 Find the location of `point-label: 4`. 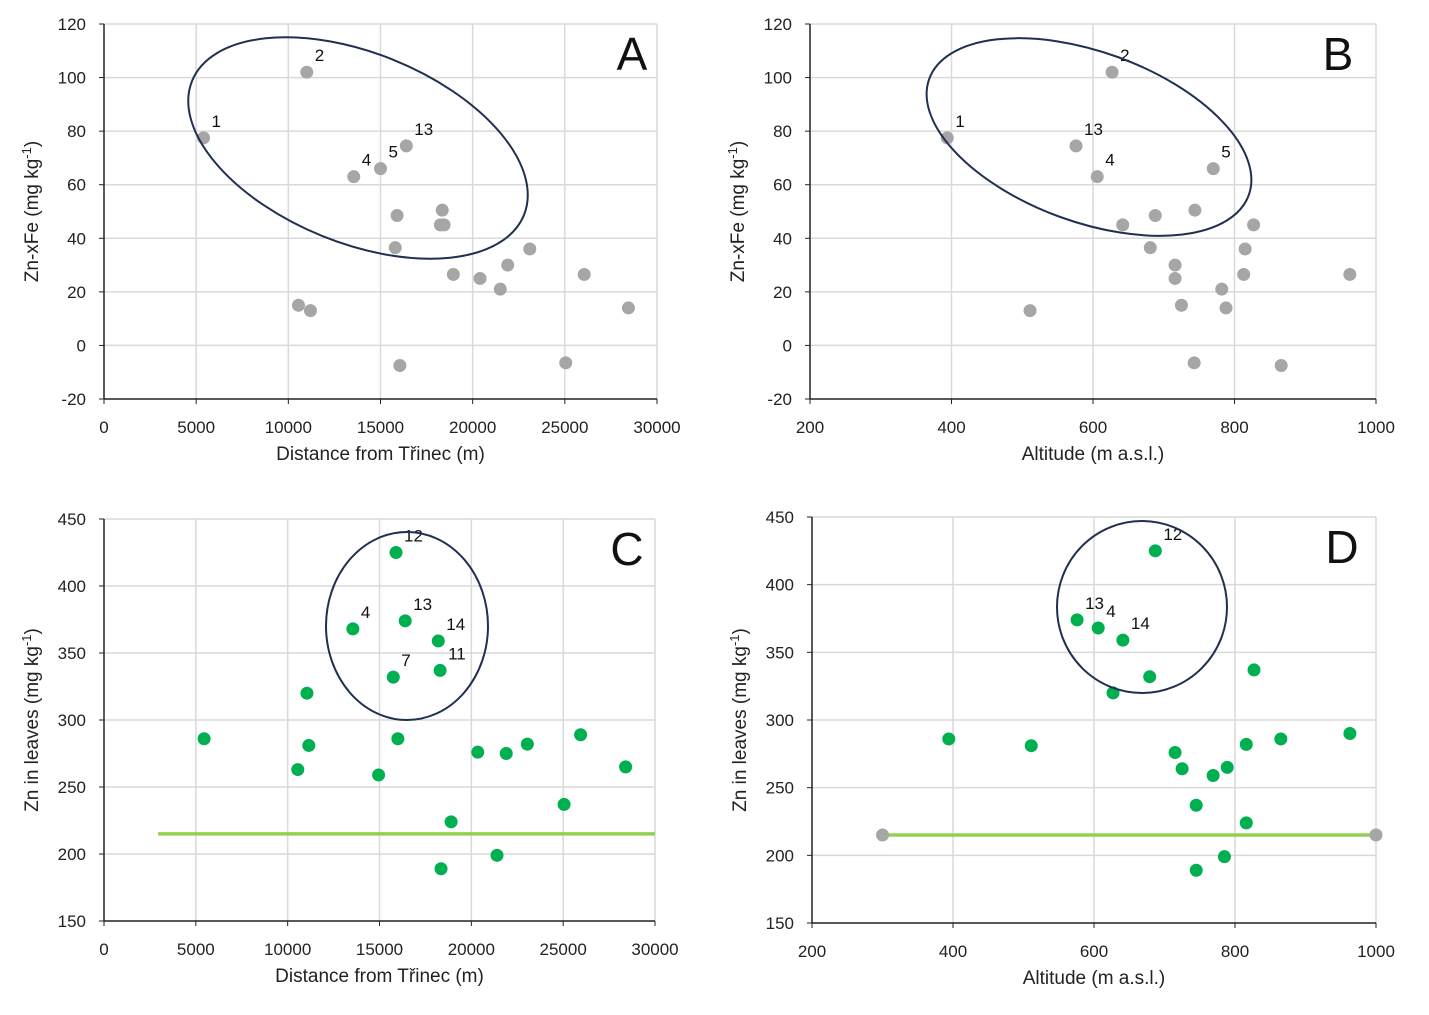

point-label: 4 is located at coordinates (1110, 611).